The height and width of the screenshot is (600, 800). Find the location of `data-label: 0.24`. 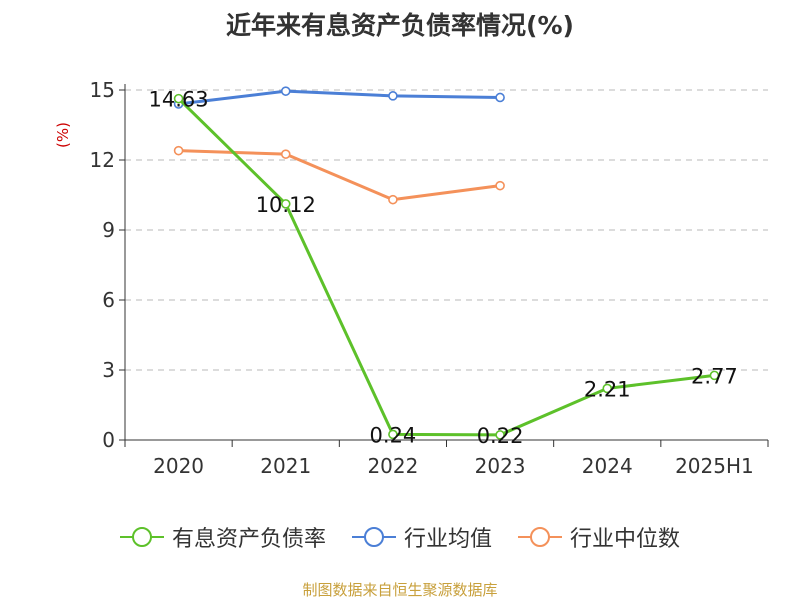

data-label: 0.24 is located at coordinates (393, 435).